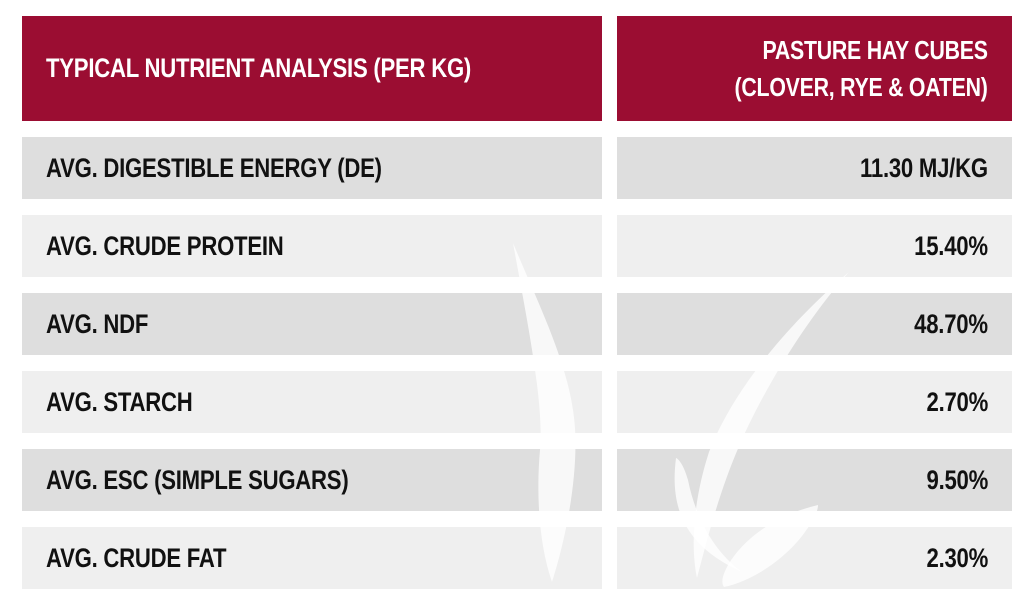  I want to click on nutrient-value: 11.30 MJ/KG, so click(924, 167).